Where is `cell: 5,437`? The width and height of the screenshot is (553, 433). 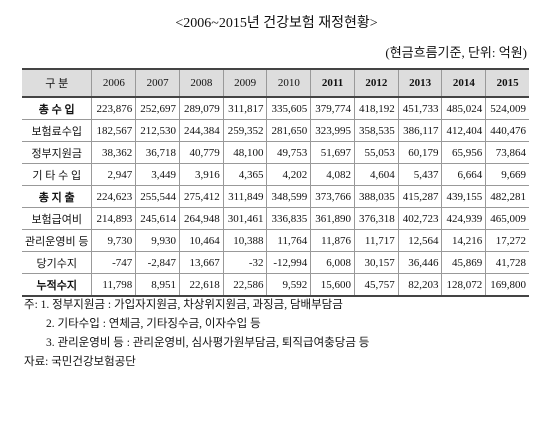 cell: 5,437 is located at coordinates (420, 174).